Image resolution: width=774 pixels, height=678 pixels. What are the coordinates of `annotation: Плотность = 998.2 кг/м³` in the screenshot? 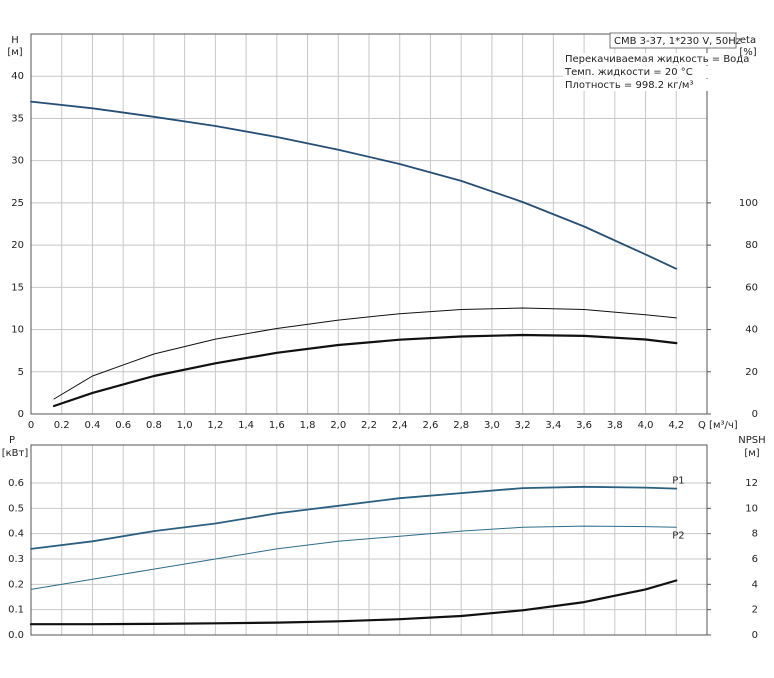 It's located at (629, 85).